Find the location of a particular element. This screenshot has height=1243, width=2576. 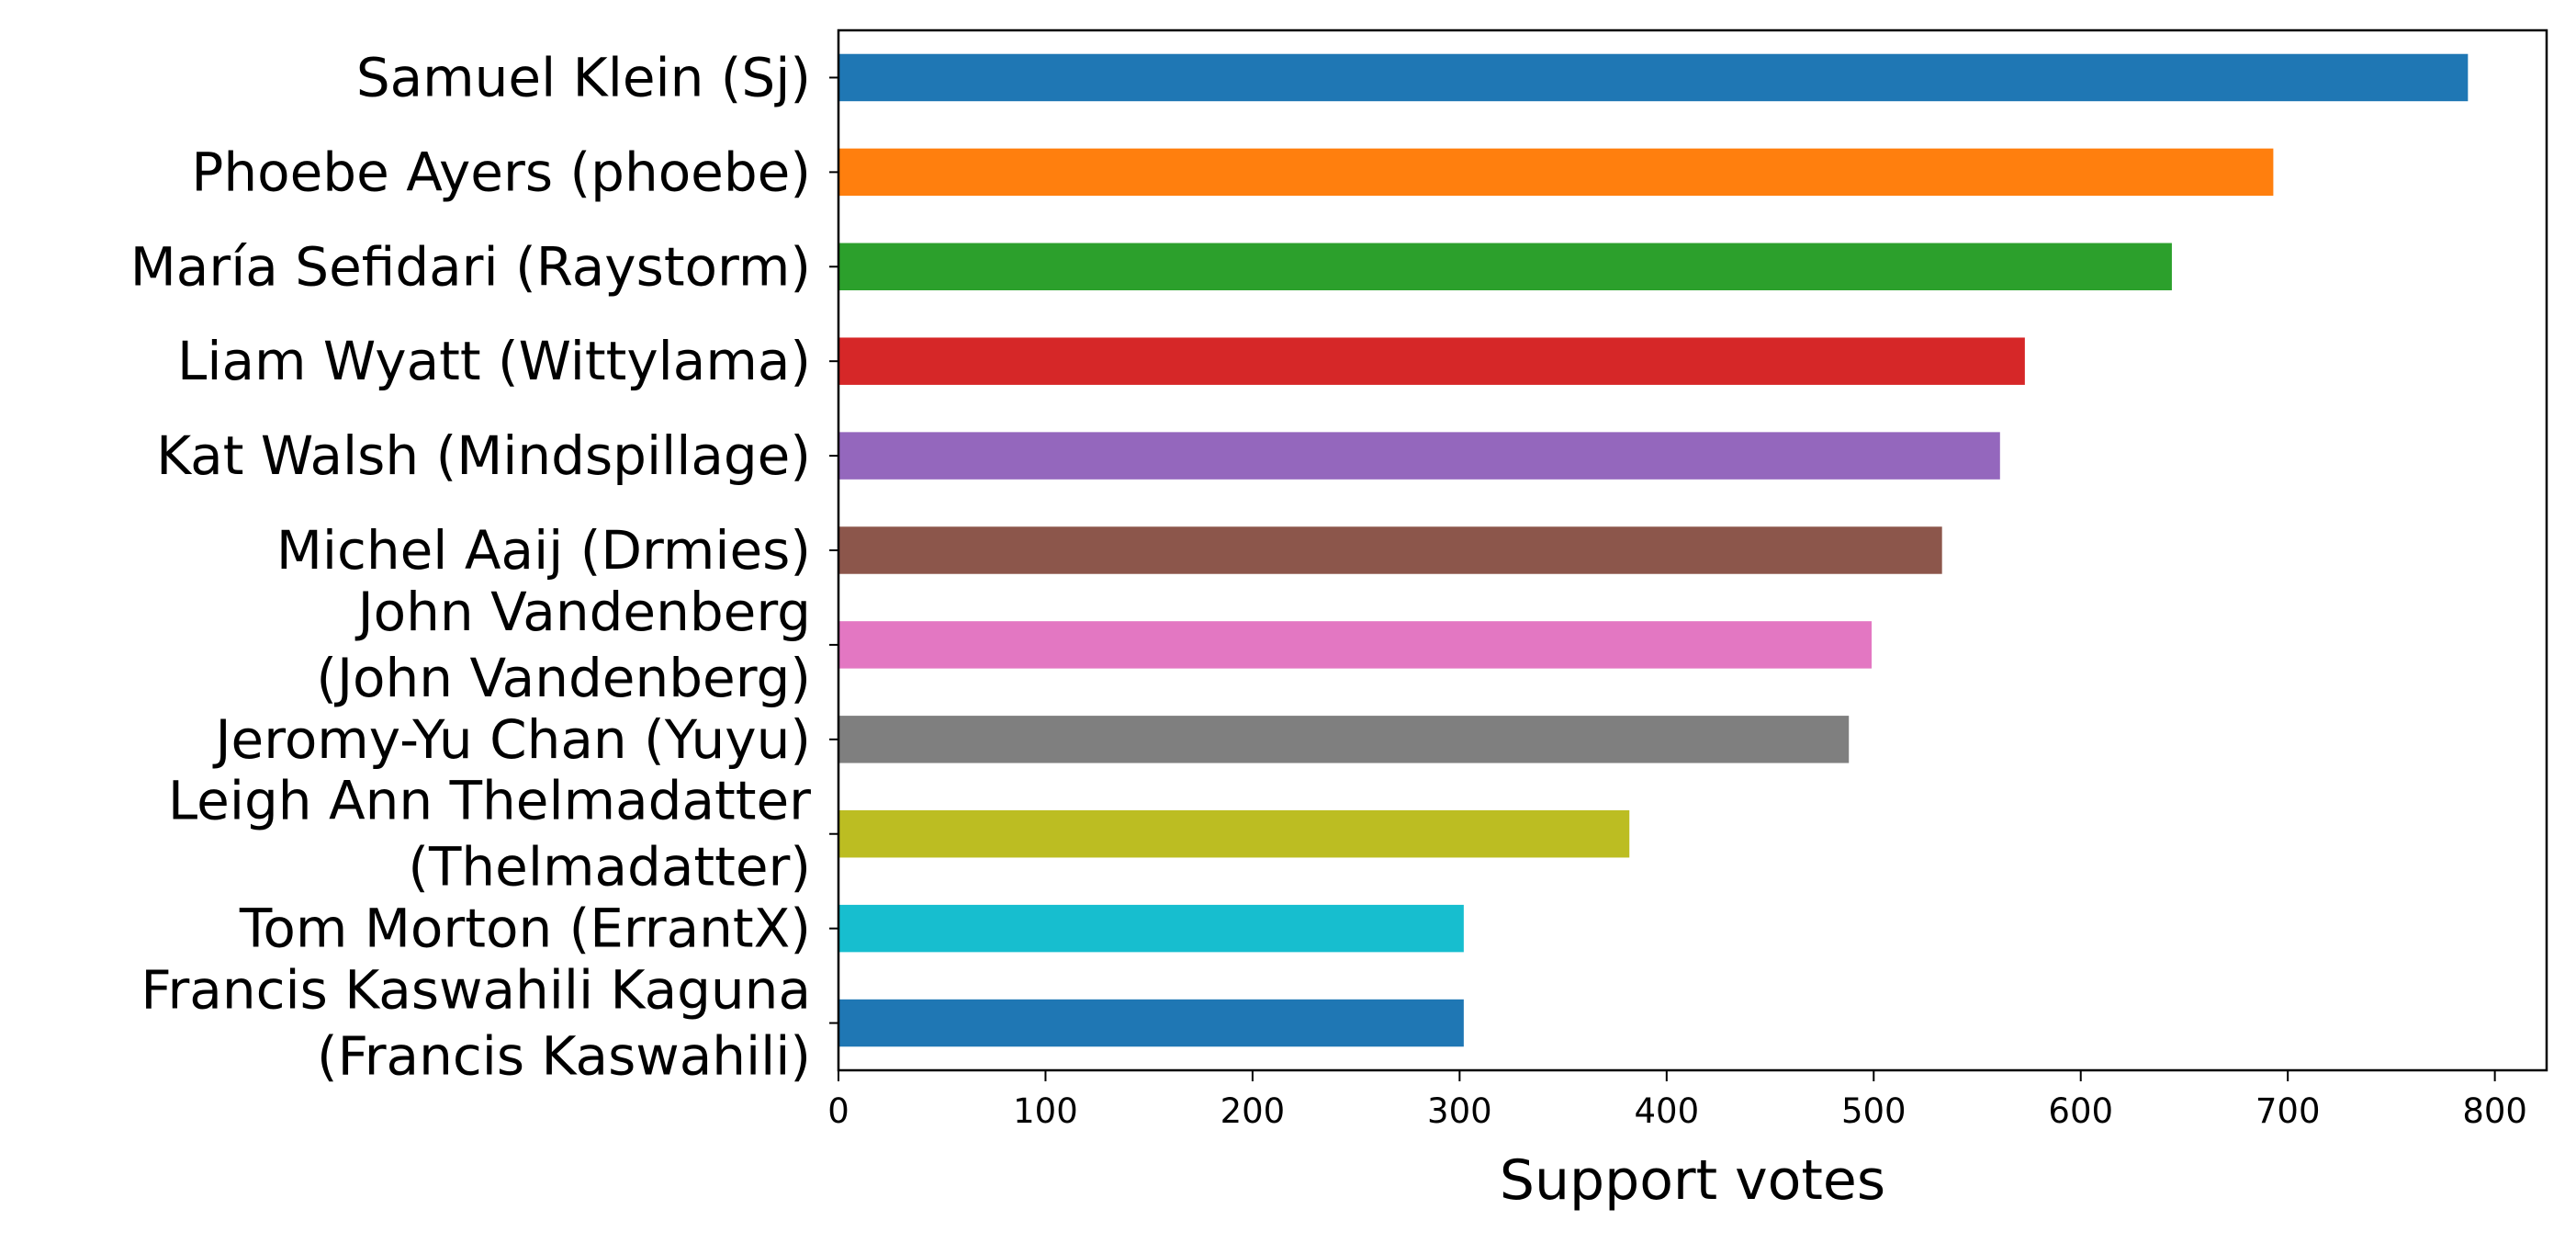

category-label: Phoebe Ayers (phoebe) is located at coordinates (501, 172).